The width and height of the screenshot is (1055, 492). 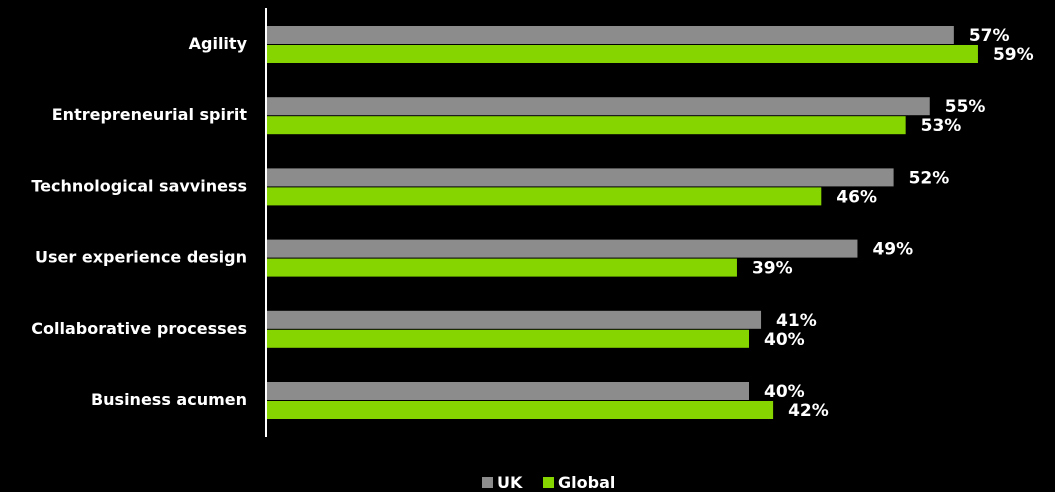 What do you see at coordinates (580, 177) in the screenshot?
I see `bar-uk-technological-savviness` at bounding box center [580, 177].